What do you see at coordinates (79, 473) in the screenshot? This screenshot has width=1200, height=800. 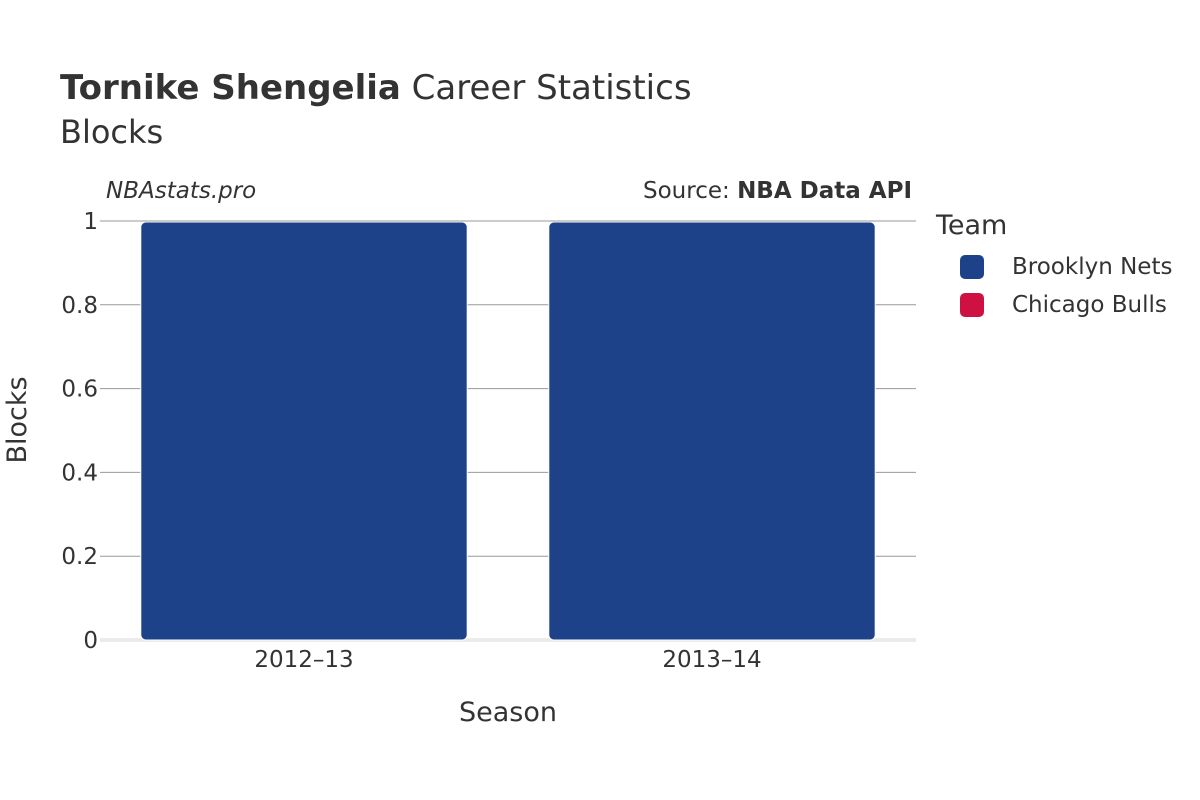 I see `y-tick-label: 0.4` at bounding box center [79, 473].